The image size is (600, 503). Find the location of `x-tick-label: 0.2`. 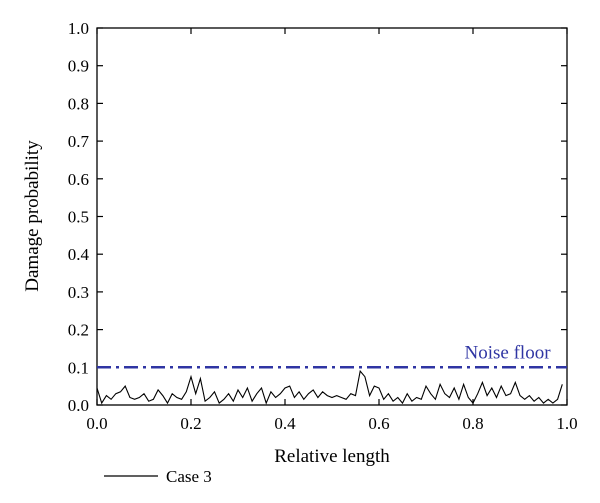

x-tick-label: 0.2 is located at coordinates (190, 423).